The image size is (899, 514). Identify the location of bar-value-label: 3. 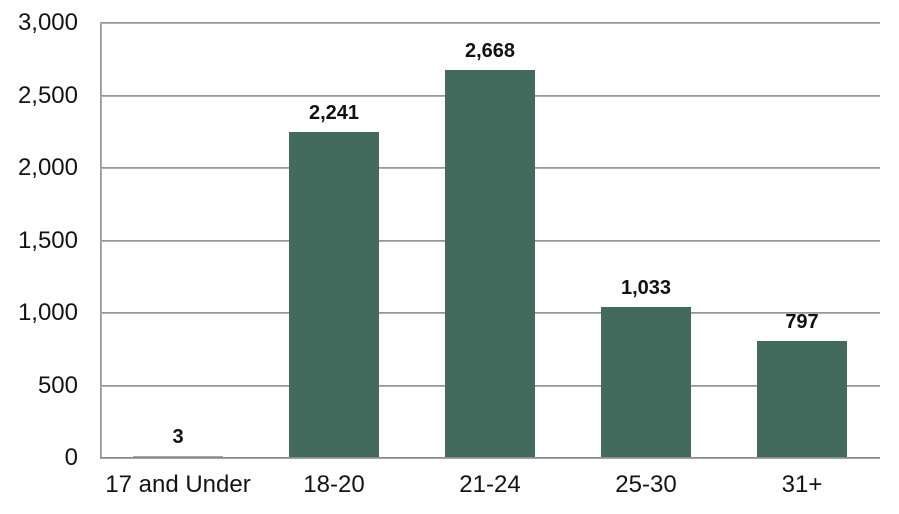
(178, 437).